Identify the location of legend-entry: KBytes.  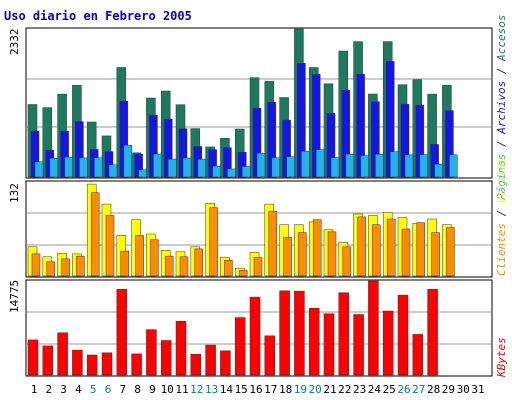
(501, 357).